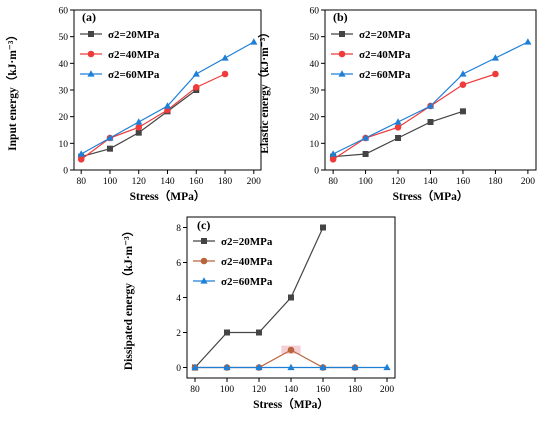  Describe the element at coordinates (340, 17) in the screenshot. I see `panel-label: (b)` at that location.